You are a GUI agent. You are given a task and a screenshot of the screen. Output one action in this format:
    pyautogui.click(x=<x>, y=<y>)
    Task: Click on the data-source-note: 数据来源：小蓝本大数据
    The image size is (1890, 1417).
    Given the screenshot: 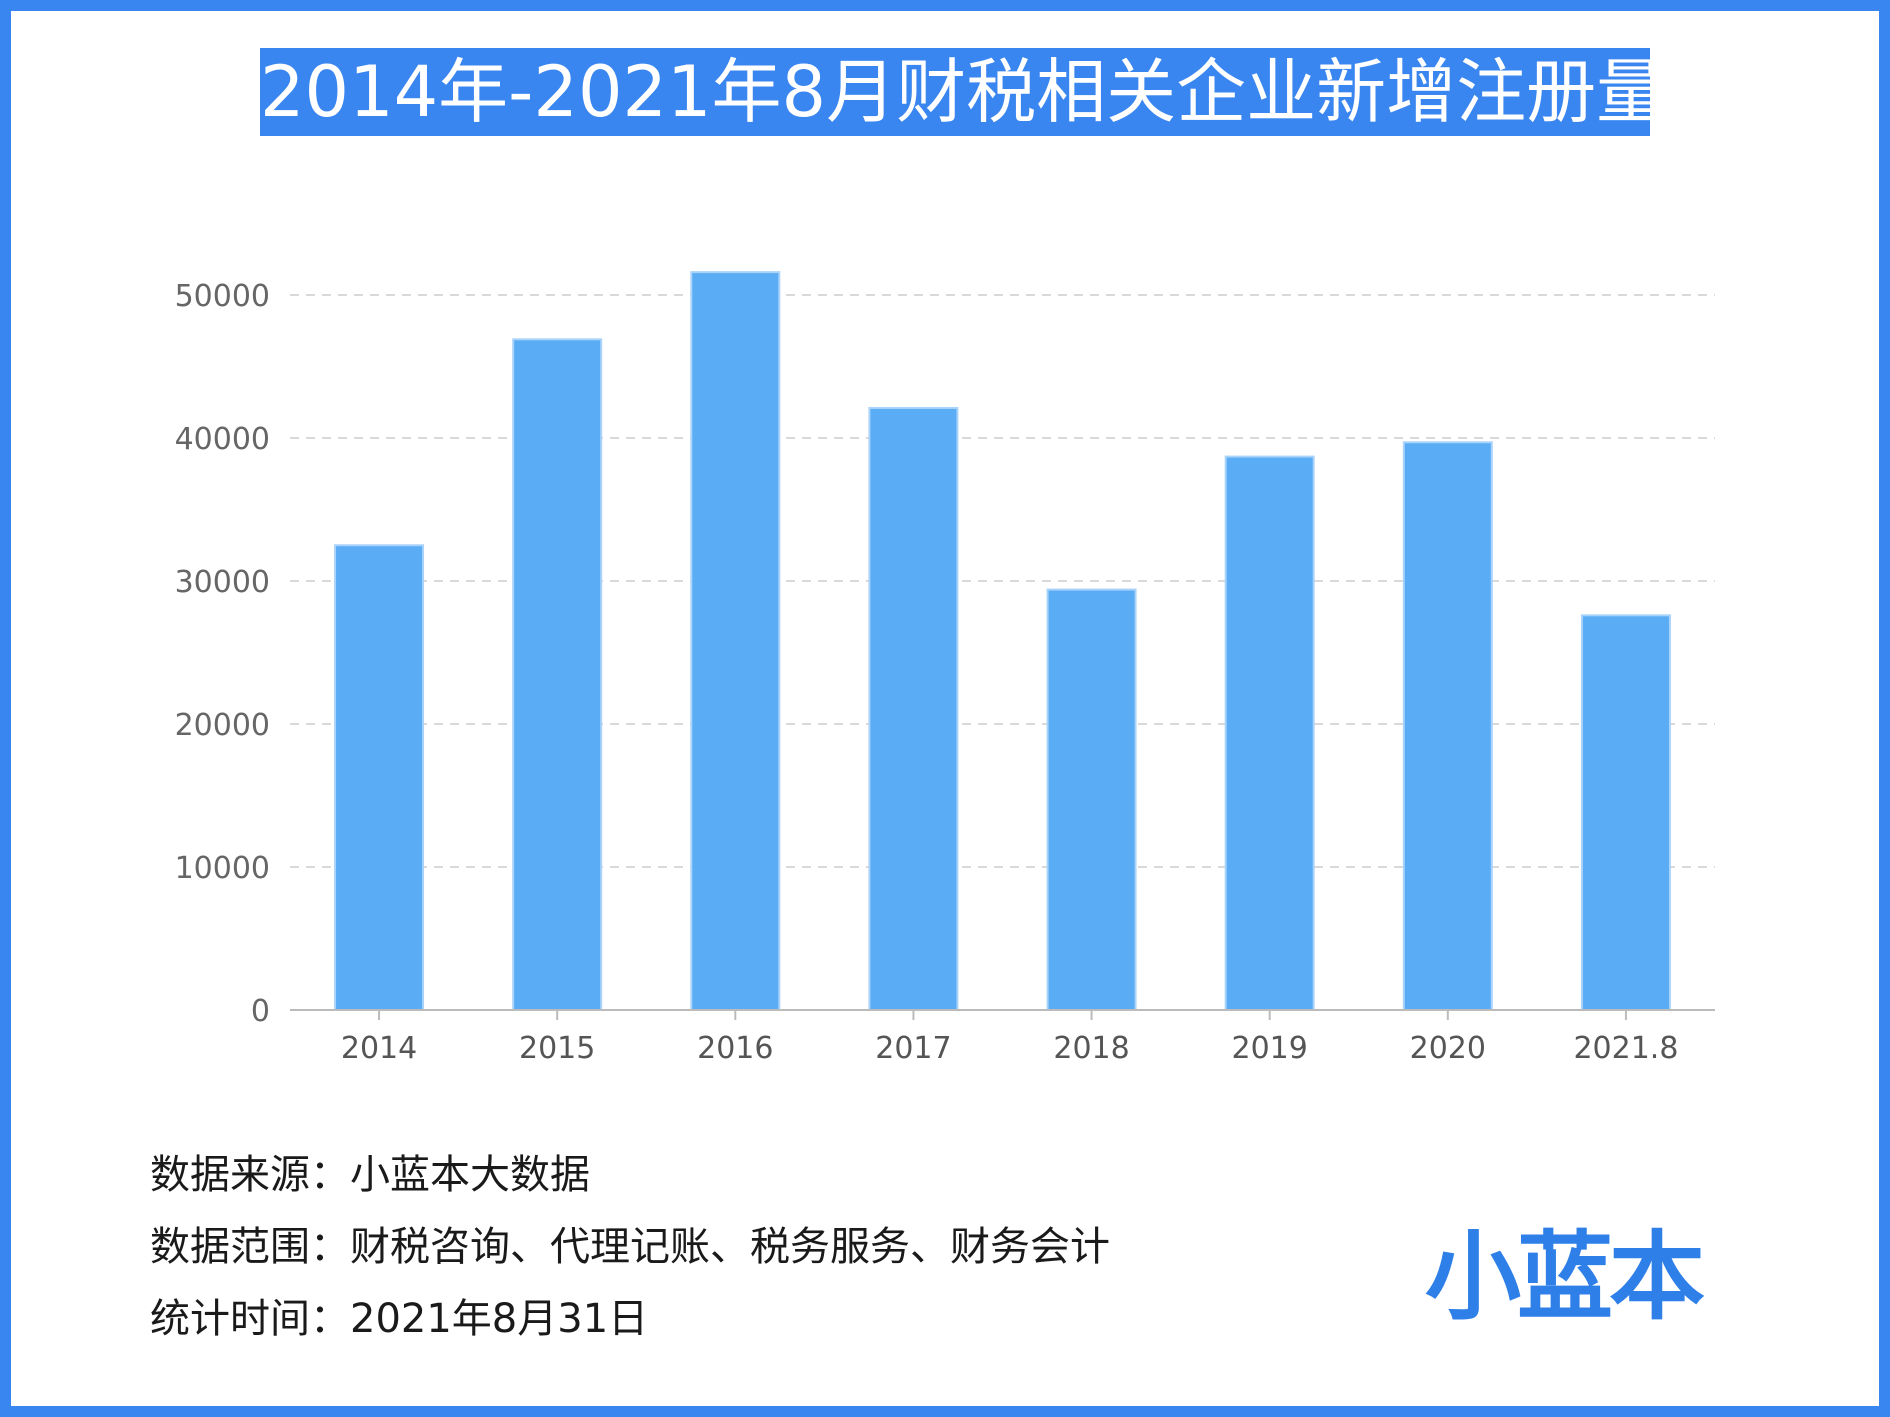 What is the action you would take?
    pyautogui.click(x=370, y=1175)
    